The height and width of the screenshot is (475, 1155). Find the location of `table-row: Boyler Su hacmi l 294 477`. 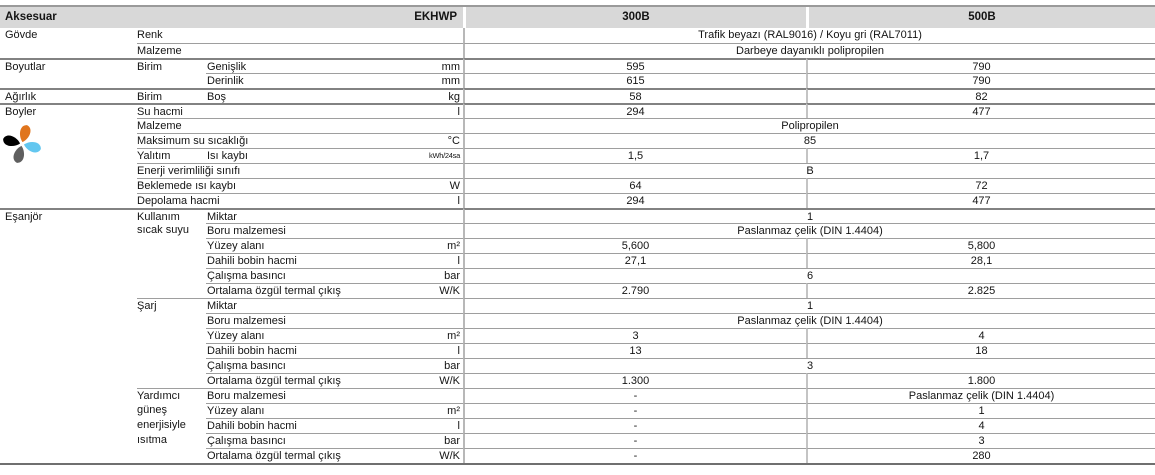

table-row: Boyler Su hacmi l 294 477 is located at coordinates (577, 111).